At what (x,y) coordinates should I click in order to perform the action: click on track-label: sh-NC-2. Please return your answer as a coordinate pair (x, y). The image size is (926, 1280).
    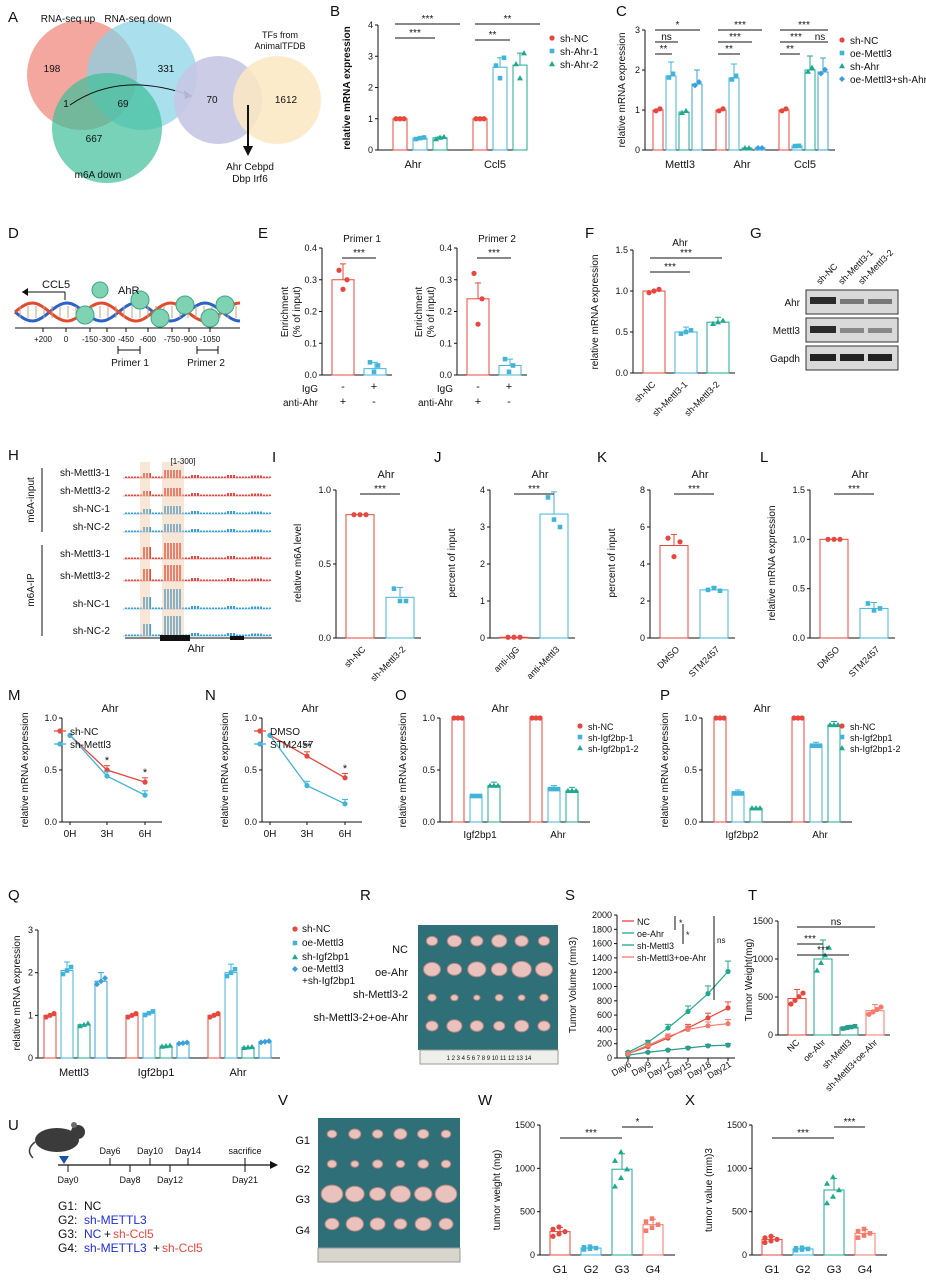
    Looking at the image, I should click on (92, 631).